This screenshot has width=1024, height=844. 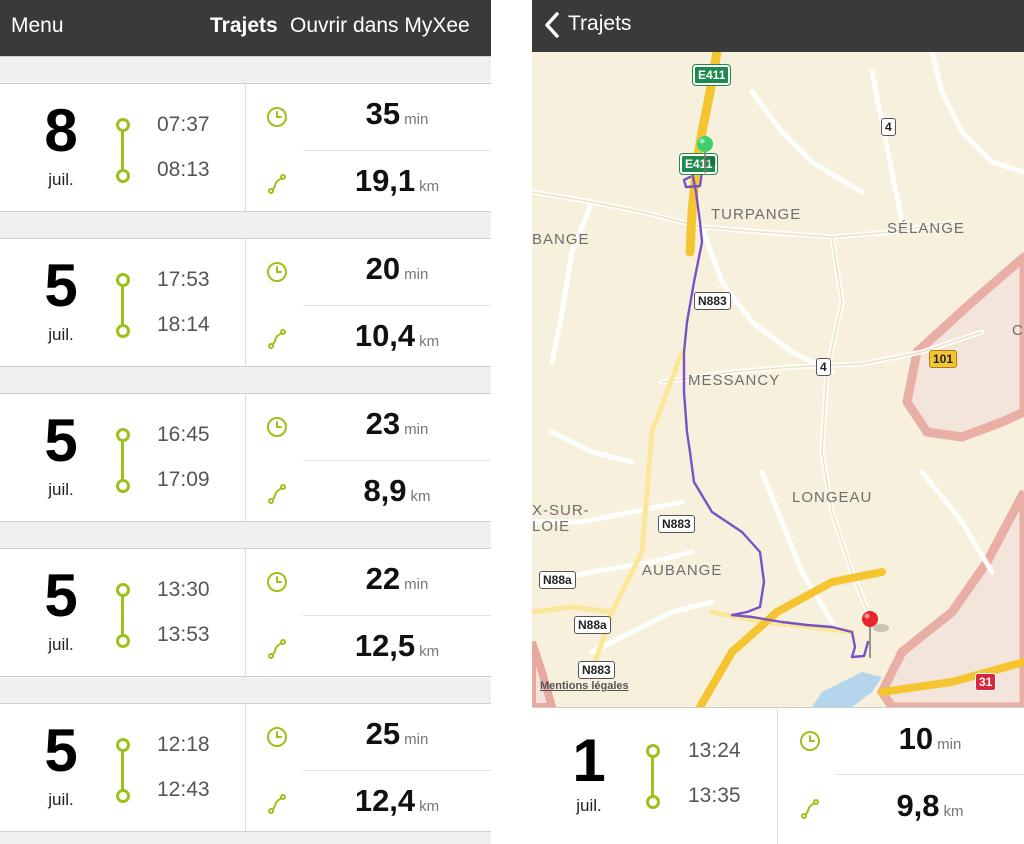 What do you see at coordinates (245, 302) in the screenshot?
I see `trip-row: 5 juil. 17:53 18:14 20 min 10,4 km` at bounding box center [245, 302].